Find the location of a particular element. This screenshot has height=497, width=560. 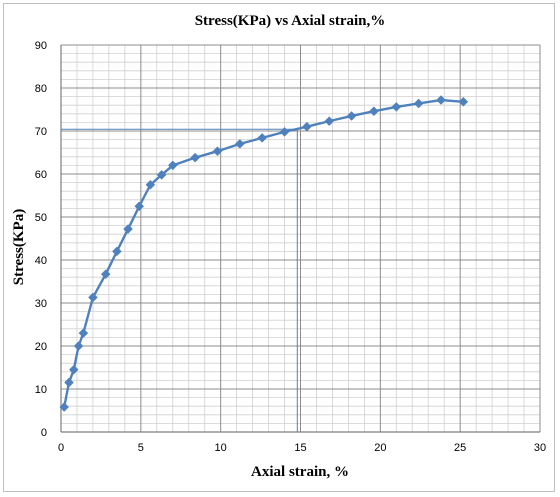

y-tick-label: 40 is located at coordinates (41, 261).